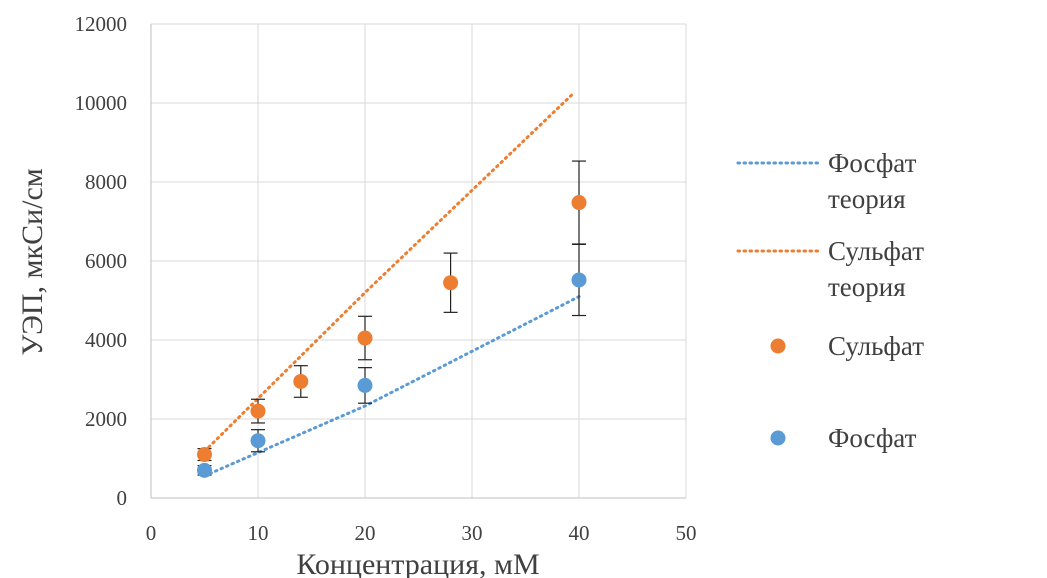 The image size is (1047, 578). Describe the element at coordinates (101, 24) in the screenshot. I see `y-tick-label: 12000` at that location.